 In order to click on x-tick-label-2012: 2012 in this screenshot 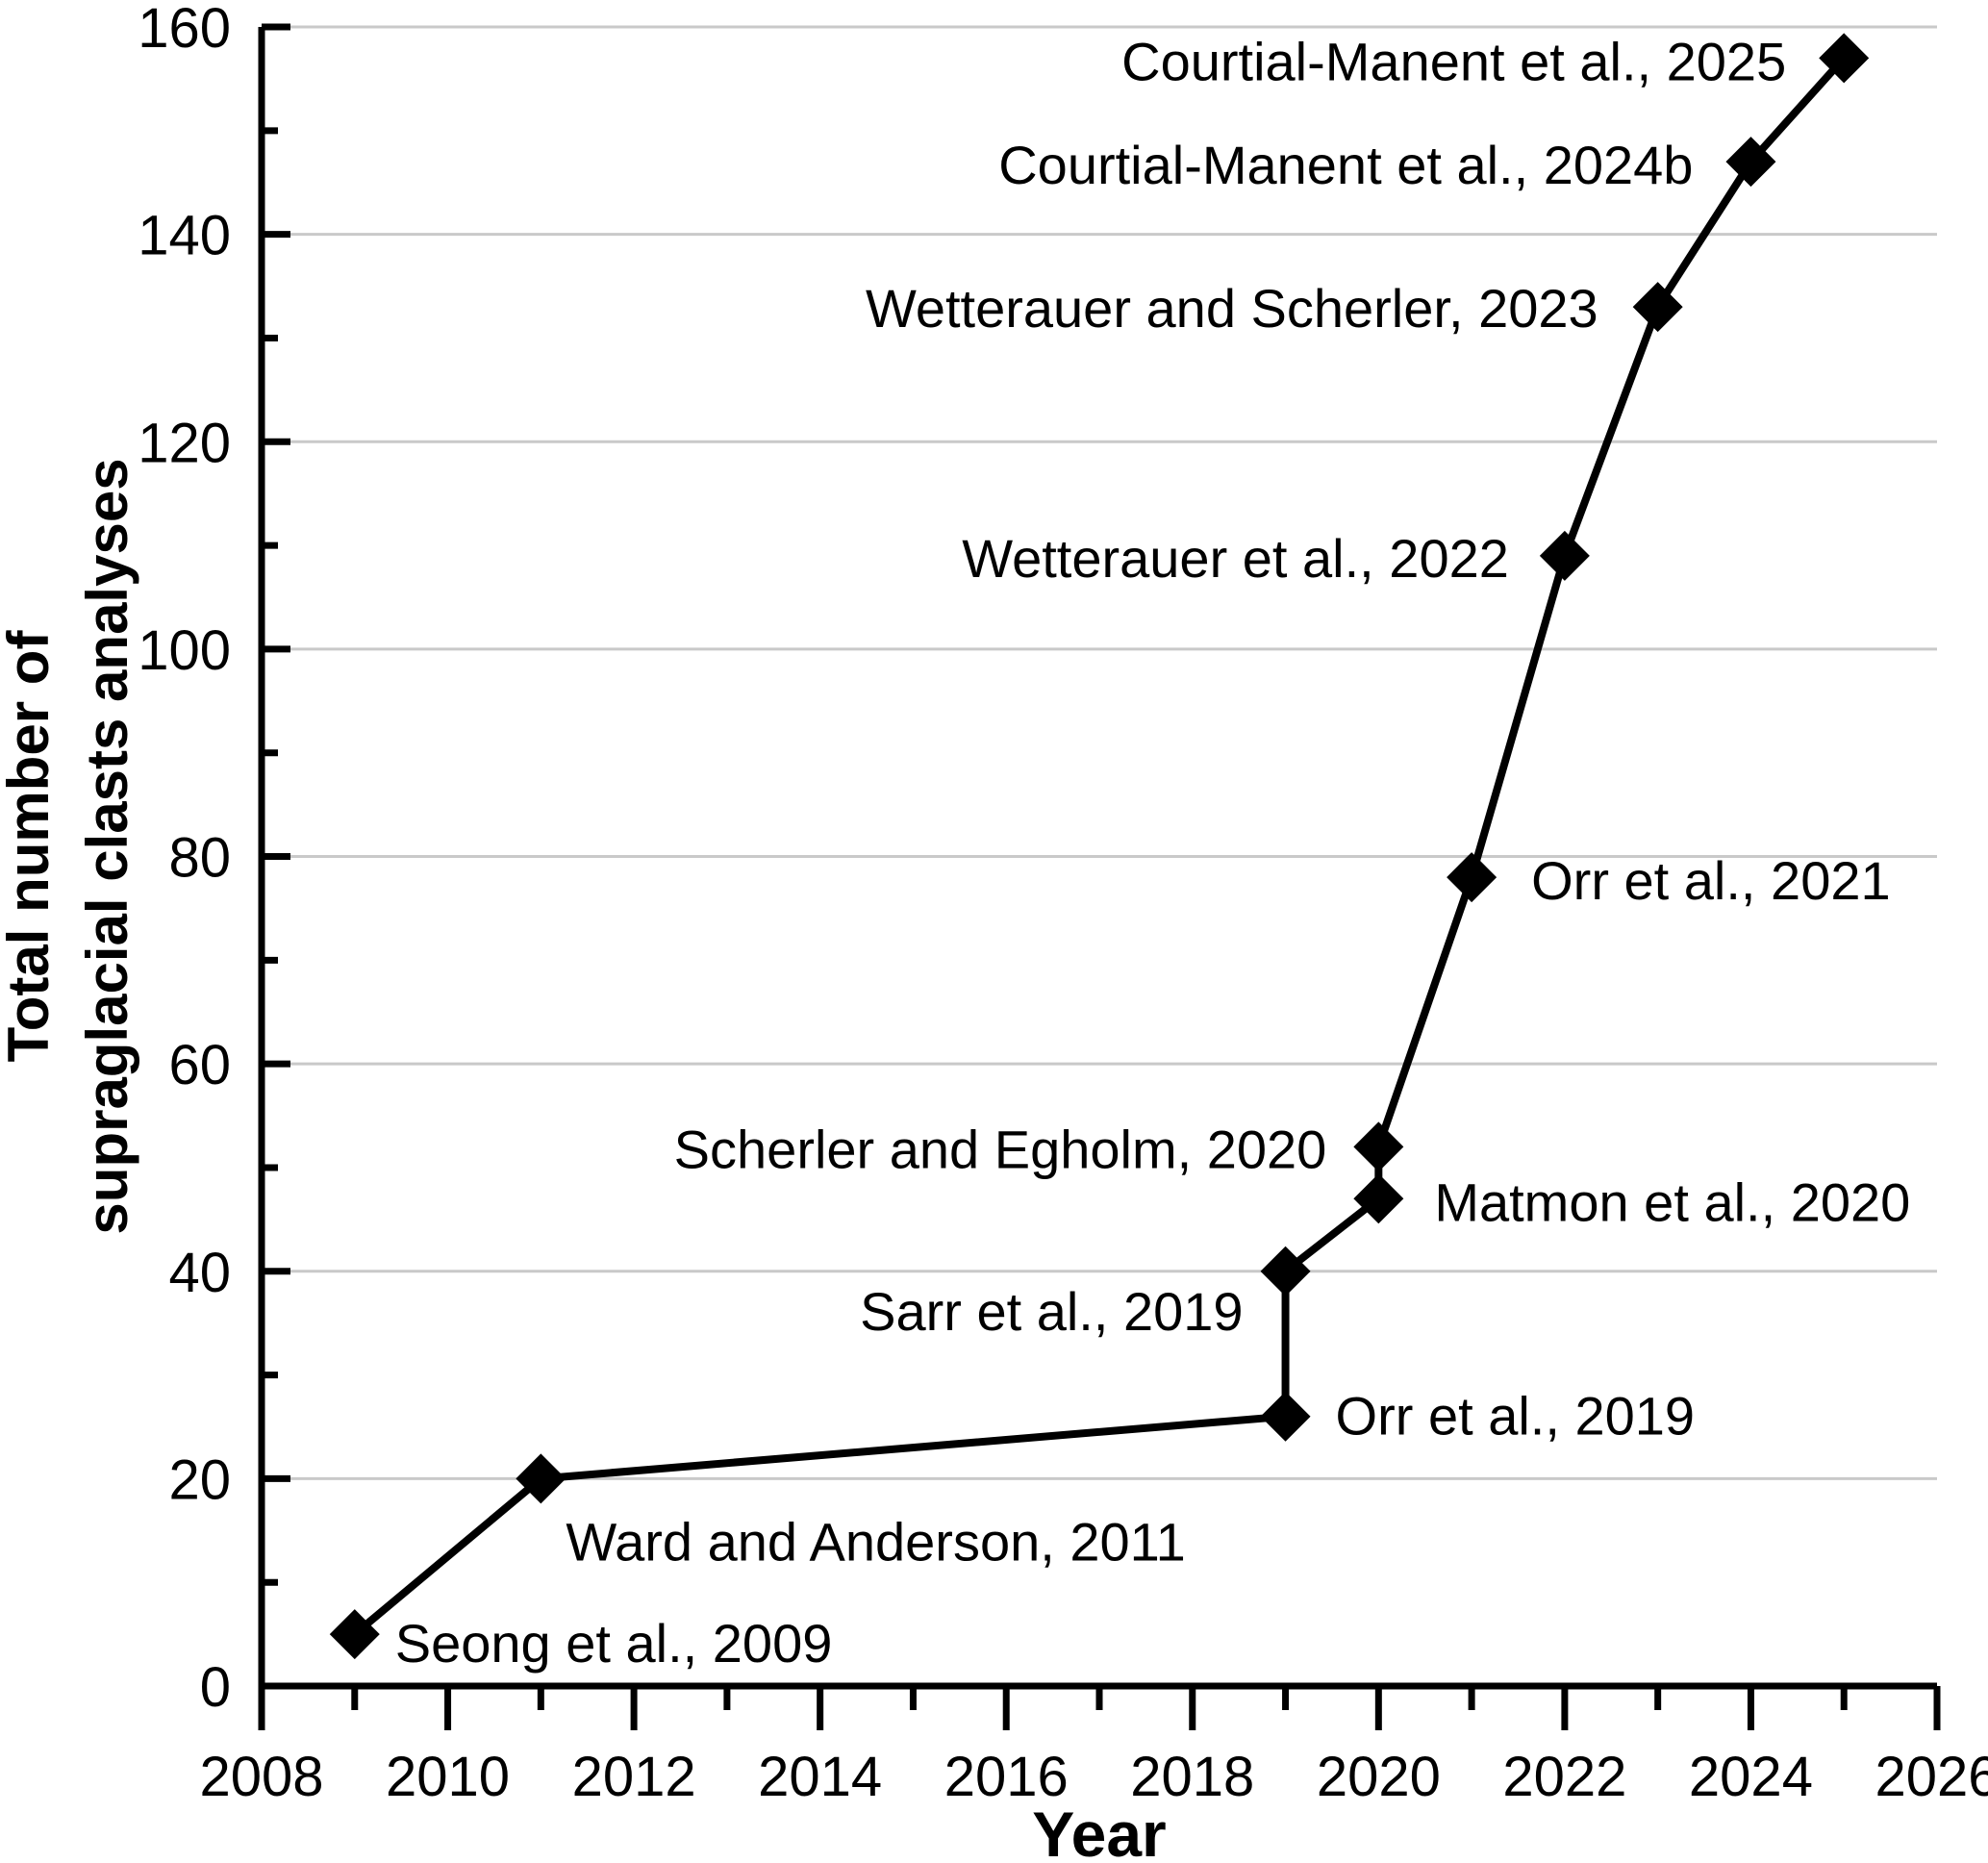, I will do `click(634, 1777)`.